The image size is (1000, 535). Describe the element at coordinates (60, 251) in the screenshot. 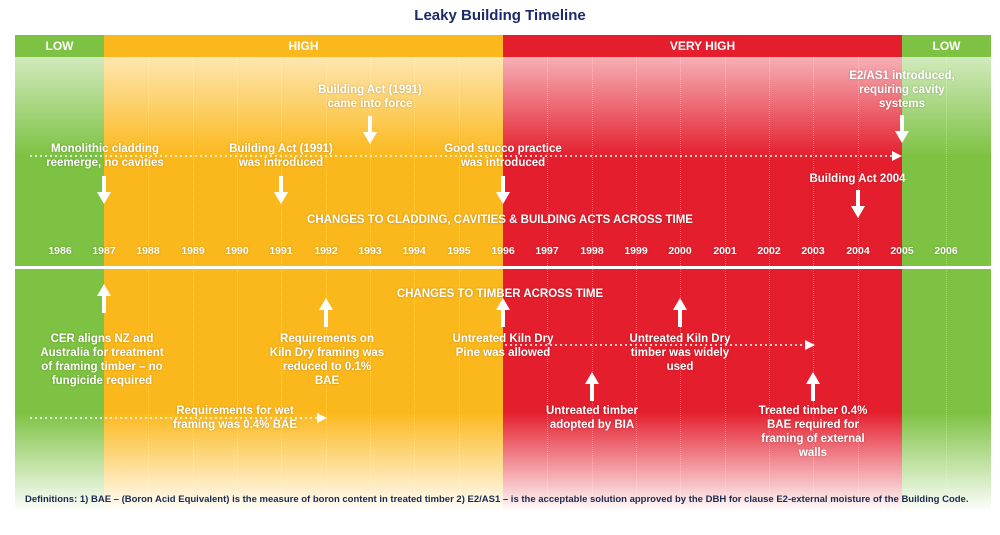

I see `year-label: 1986` at that location.